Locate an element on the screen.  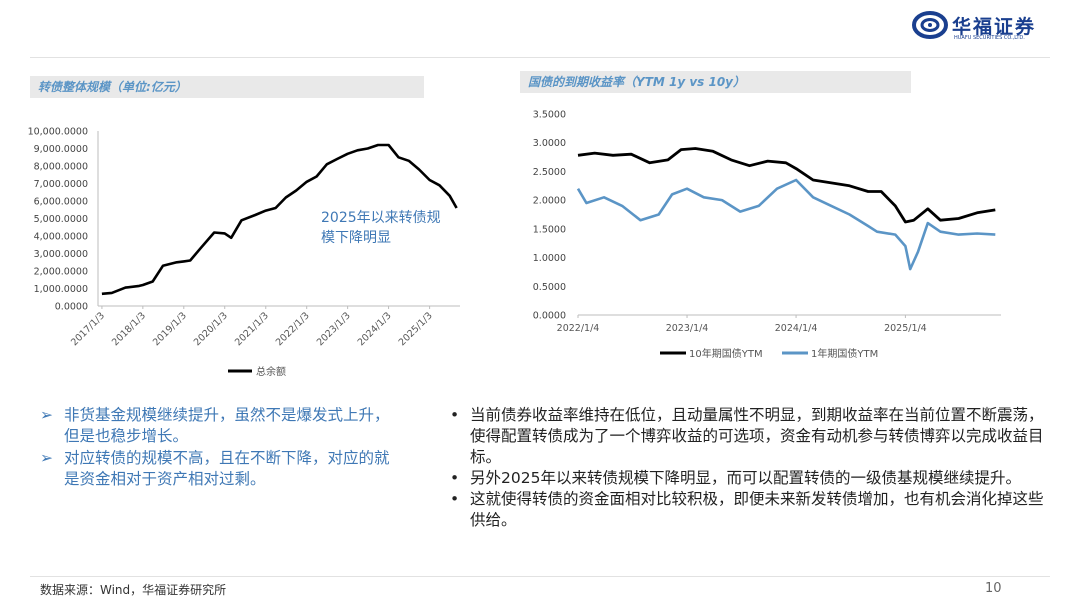
y-tick-label: 2,000.0000 is located at coordinates (61, 272).